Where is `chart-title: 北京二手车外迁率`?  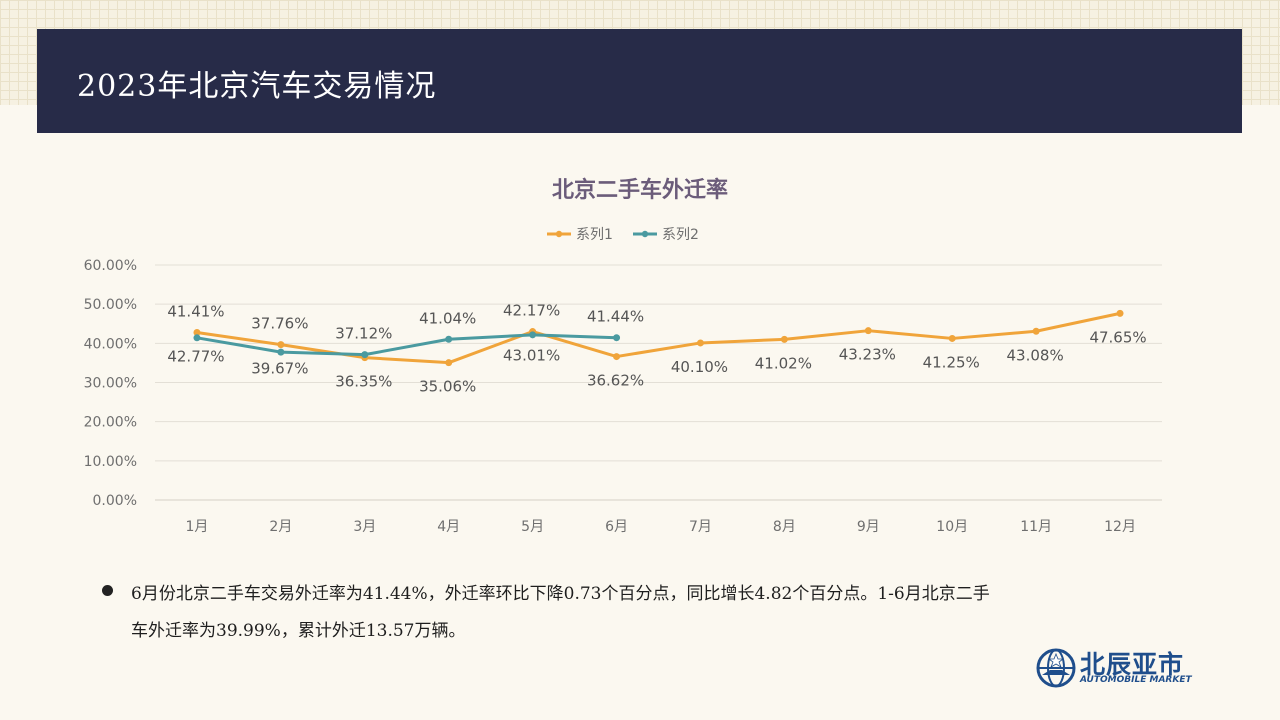
chart-title: 北京二手车外迁率 is located at coordinates (639, 190).